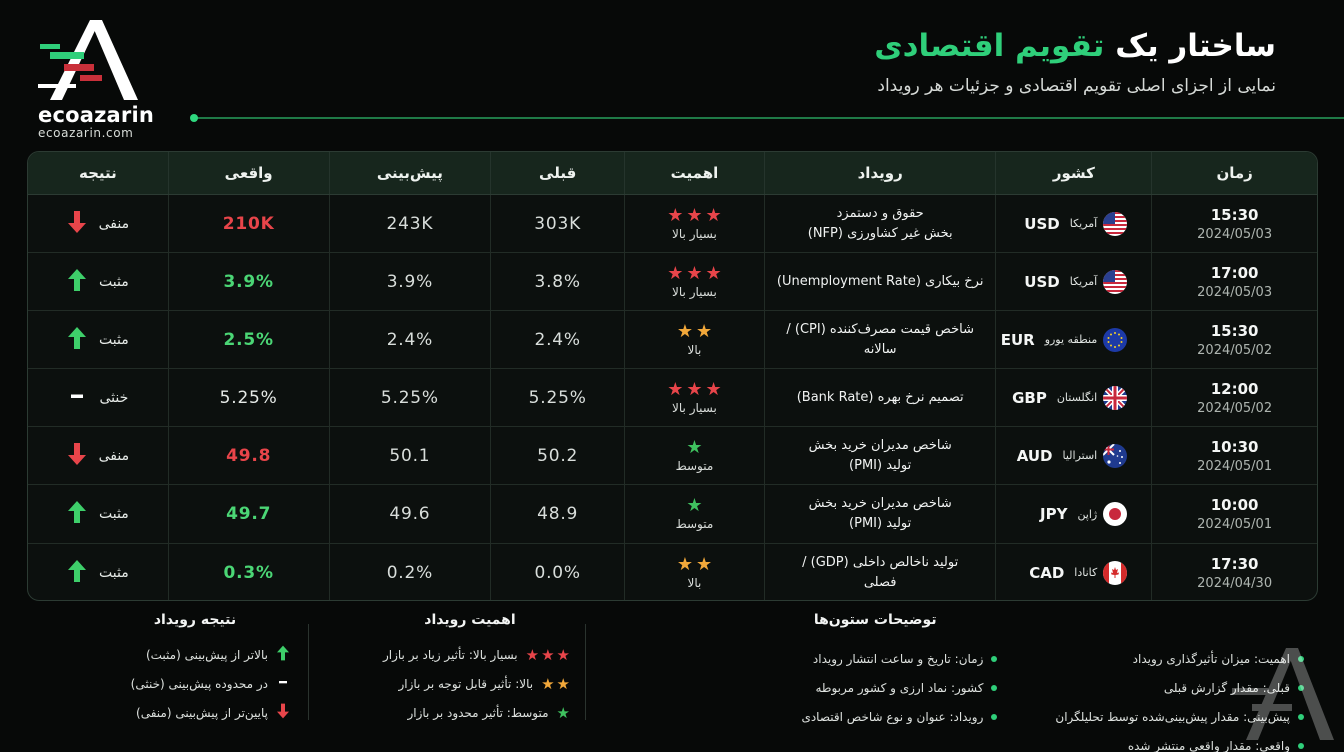  What do you see at coordinates (1115, 455) in the screenshot?
I see `au-flag-icon` at bounding box center [1115, 455].